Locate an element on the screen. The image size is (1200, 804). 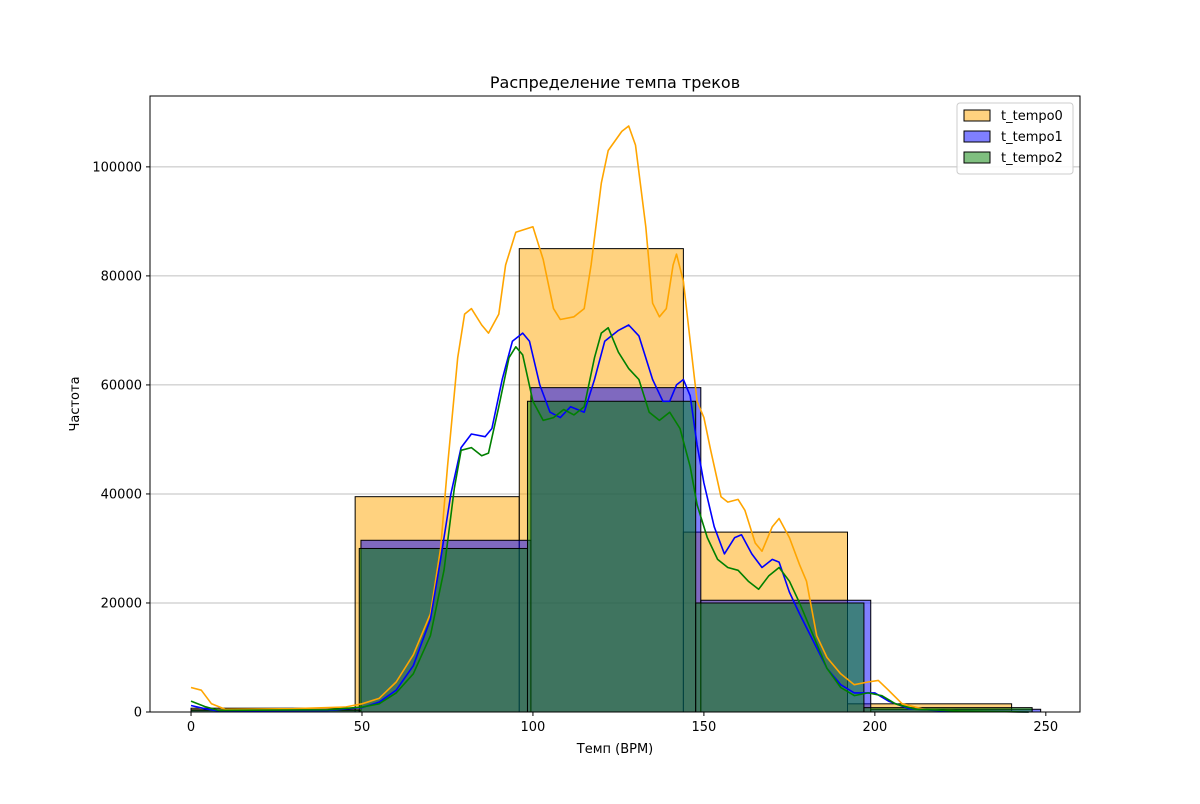
legend-swatch-t_tempo1 is located at coordinates (977, 136).